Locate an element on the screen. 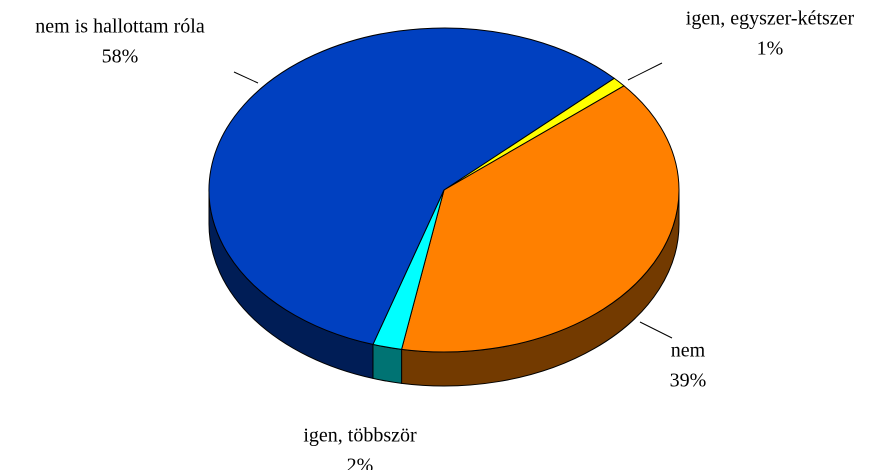  value-label: 58% is located at coordinates (120, 57).